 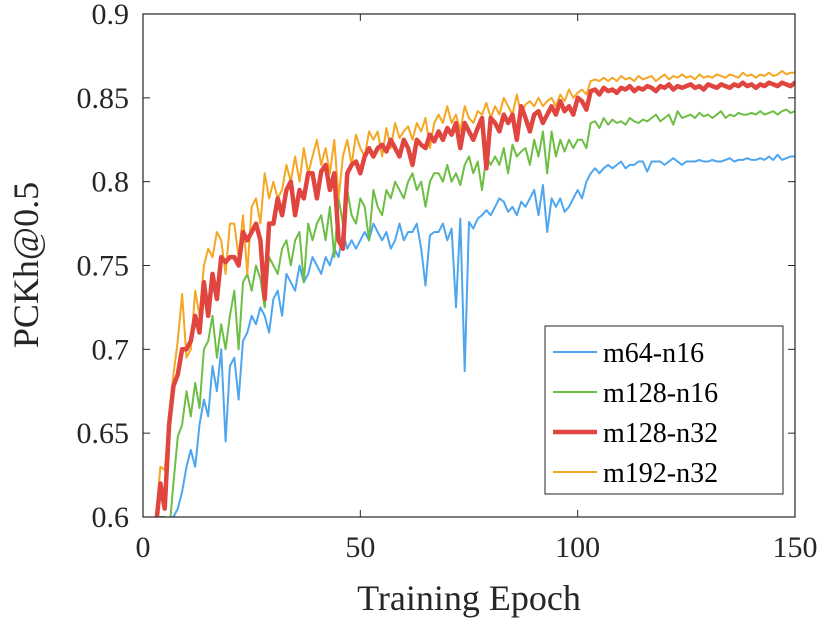 What do you see at coordinates (660, 433) in the screenshot?
I see `legend-label-m128-n32: m128-n32` at bounding box center [660, 433].